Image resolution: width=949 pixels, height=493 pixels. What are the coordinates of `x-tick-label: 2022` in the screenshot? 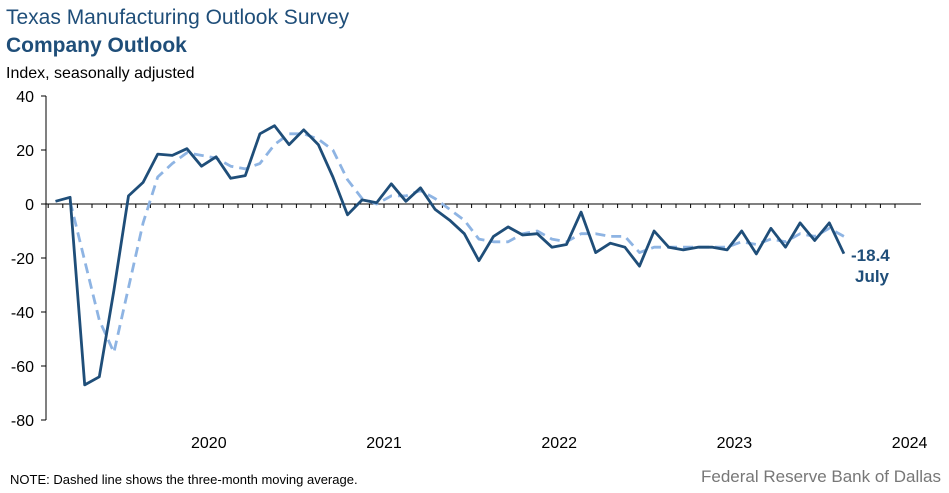 It's located at (559, 443).